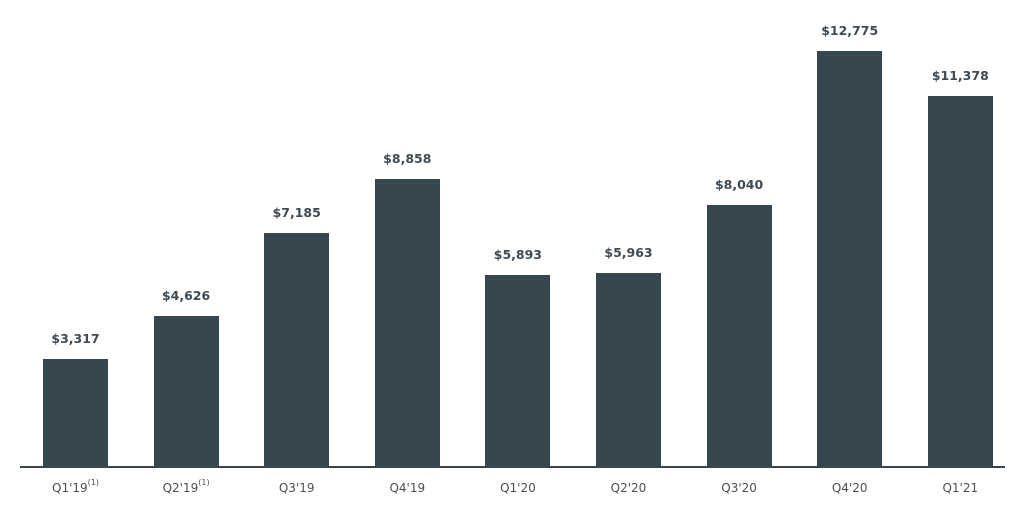 Image resolution: width=1034 pixels, height=509 pixels. What do you see at coordinates (75, 338) in the screenshot?
I see `data-label: $3,317` at bounding box center [75, 338].